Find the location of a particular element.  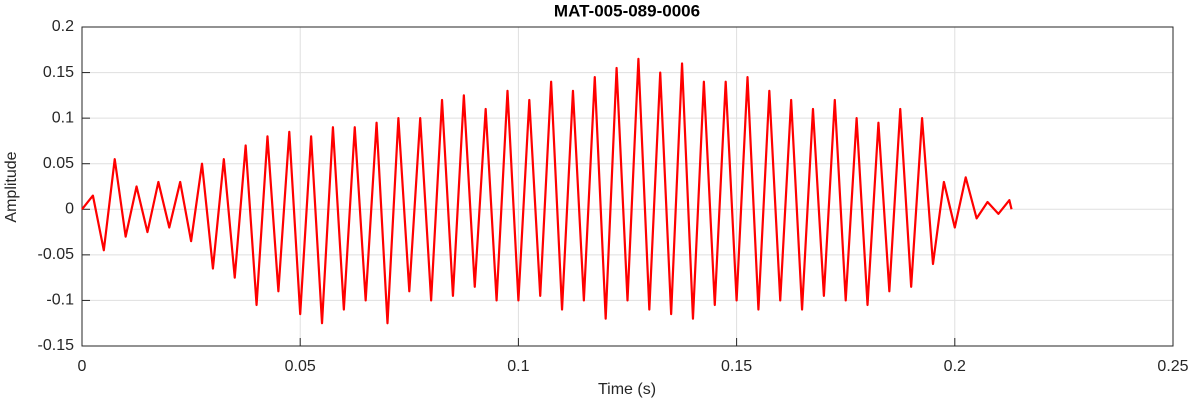

y-tick-label: 0 is located at coordinates (69, 209).